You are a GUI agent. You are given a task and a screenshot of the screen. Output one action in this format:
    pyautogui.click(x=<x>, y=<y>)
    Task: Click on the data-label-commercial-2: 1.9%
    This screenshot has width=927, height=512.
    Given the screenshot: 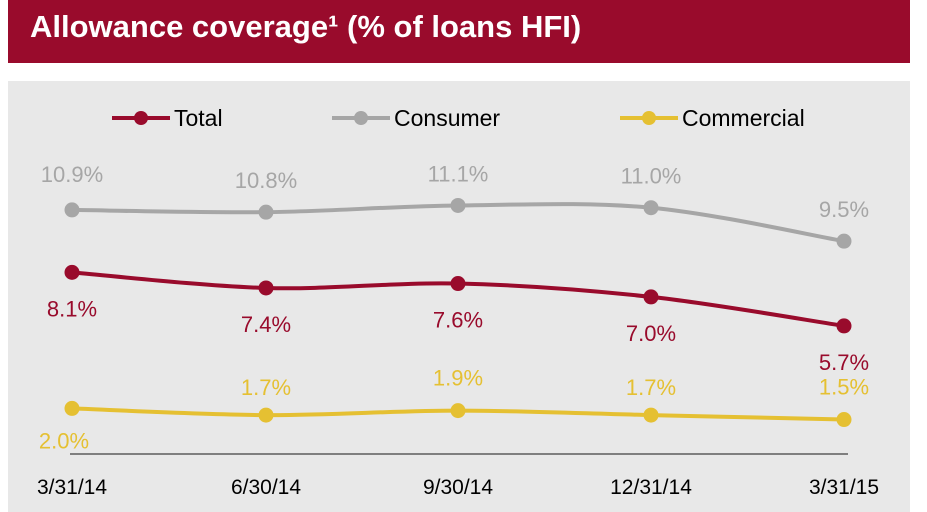 What is the action you would take?
    pyautogui.click(x=458, y=378)
    